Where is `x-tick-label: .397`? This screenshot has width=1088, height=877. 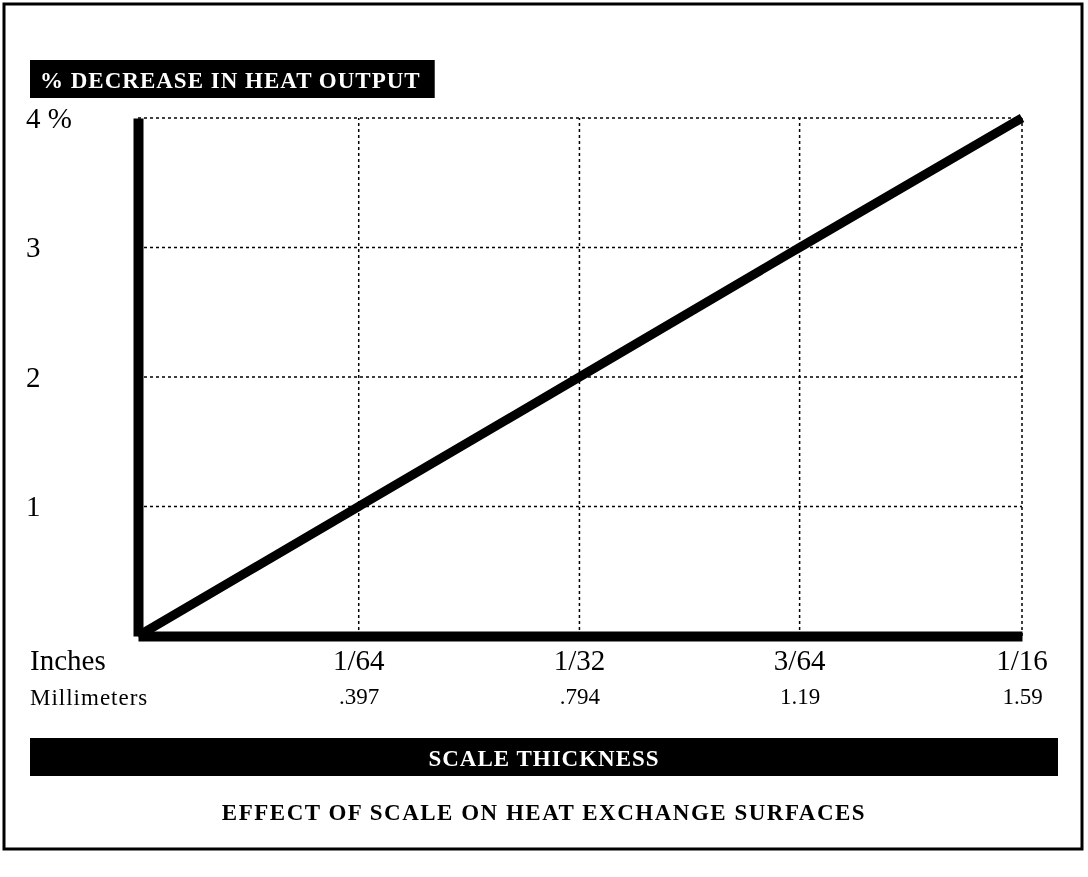 x-tick-label: .397 is located at coordinates (359, 697).